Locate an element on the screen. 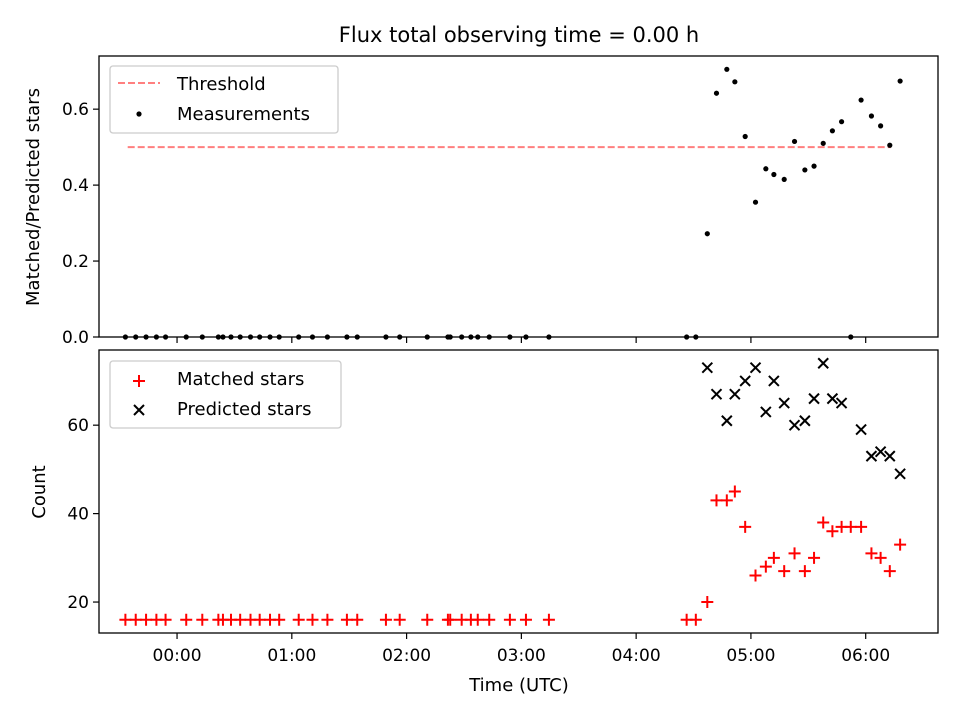  count-xtick-label: 00:00 is located at coordinates (177, 656).